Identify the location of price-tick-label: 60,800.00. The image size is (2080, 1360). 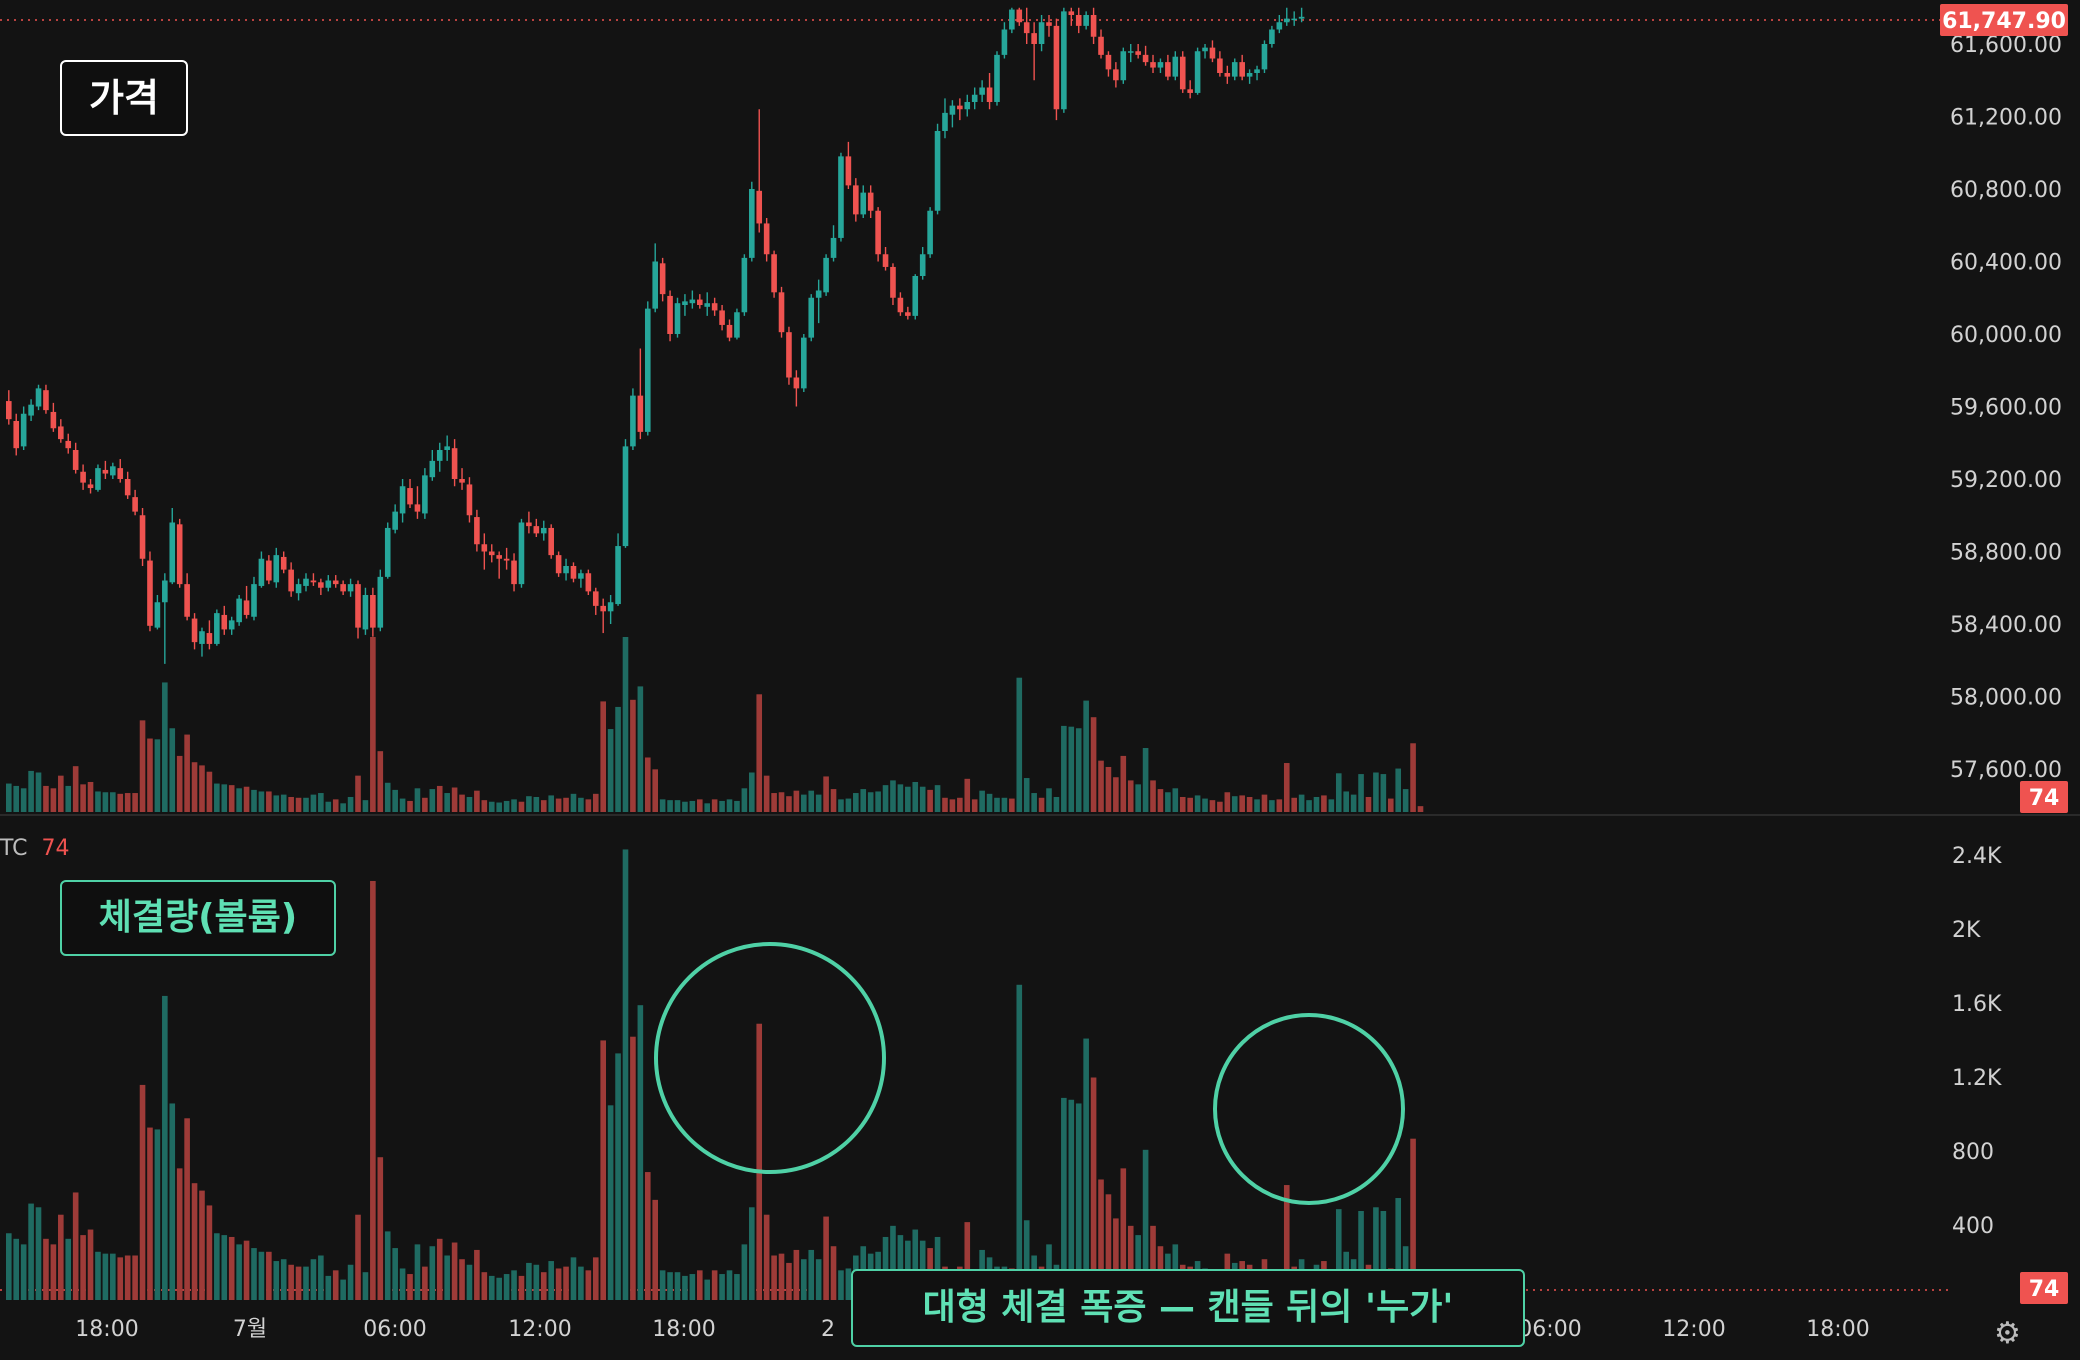
(2006, 190).